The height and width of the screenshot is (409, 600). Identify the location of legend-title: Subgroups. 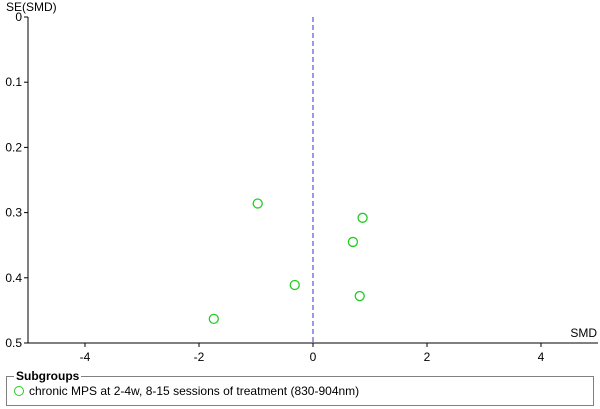
(48, 376).